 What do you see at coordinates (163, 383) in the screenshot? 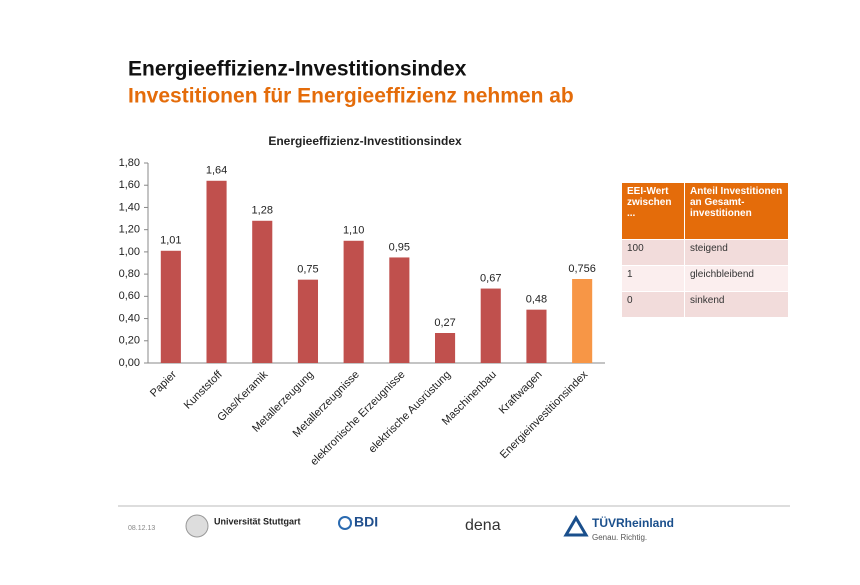
I see `x-tick-label: Papier` at bounding box center [163, 383].